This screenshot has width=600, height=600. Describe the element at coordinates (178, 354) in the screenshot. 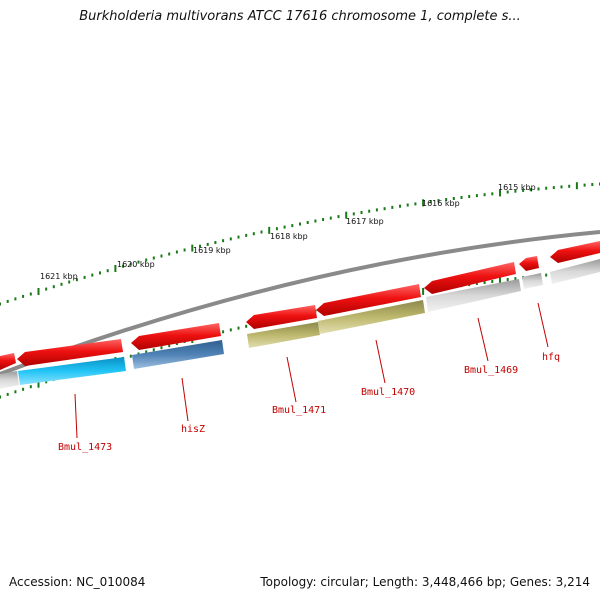

I see `cds-band-hisz` at that location.